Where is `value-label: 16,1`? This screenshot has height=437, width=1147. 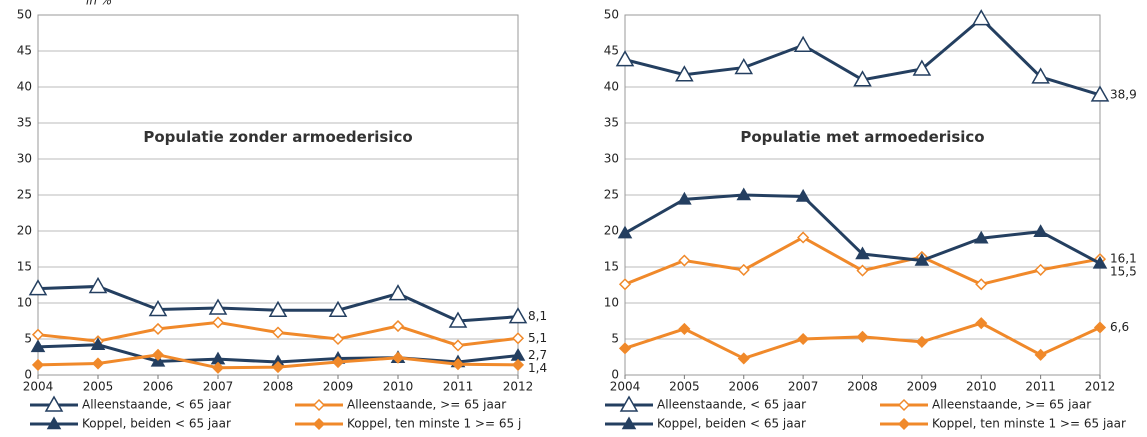
value-label: 16,1 is located at coordinates (1123, 259).